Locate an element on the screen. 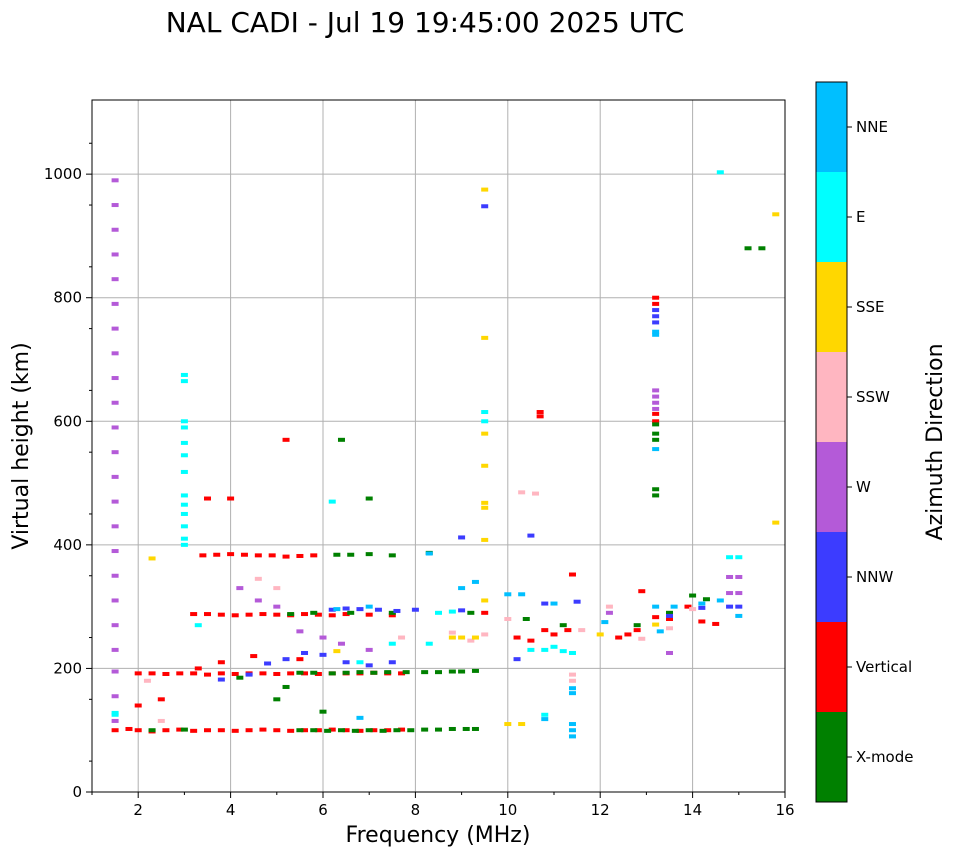 This screenshot has height=861, width=958. colorbar-label: SSW is located at coordinates (873, 397).